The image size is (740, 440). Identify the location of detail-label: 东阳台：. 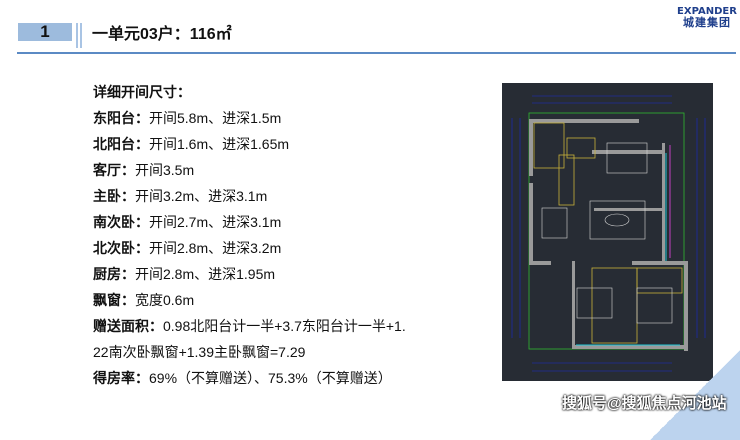
(121, 118).